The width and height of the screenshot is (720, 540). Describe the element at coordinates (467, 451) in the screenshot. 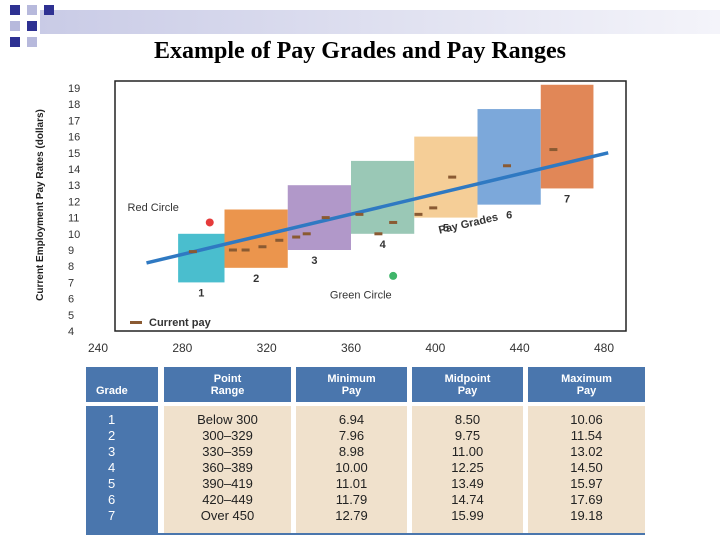

I see `table-cell: 11.00` at that location.